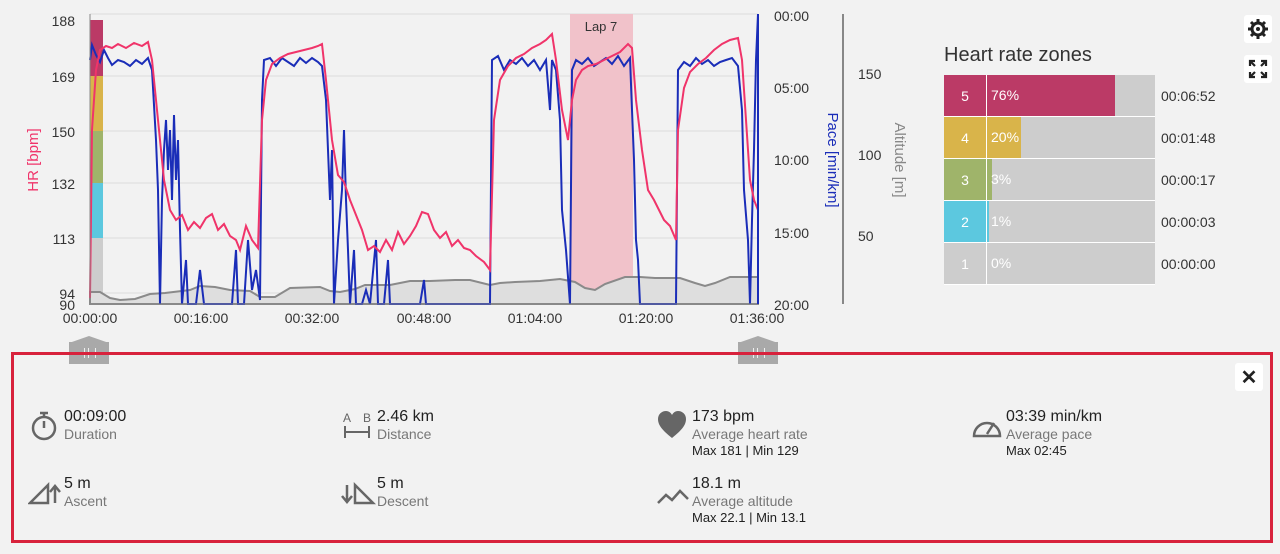  I want to click on pace-stat: 03:39 min/km Average pace Max 02:45, so click(1036, 434).